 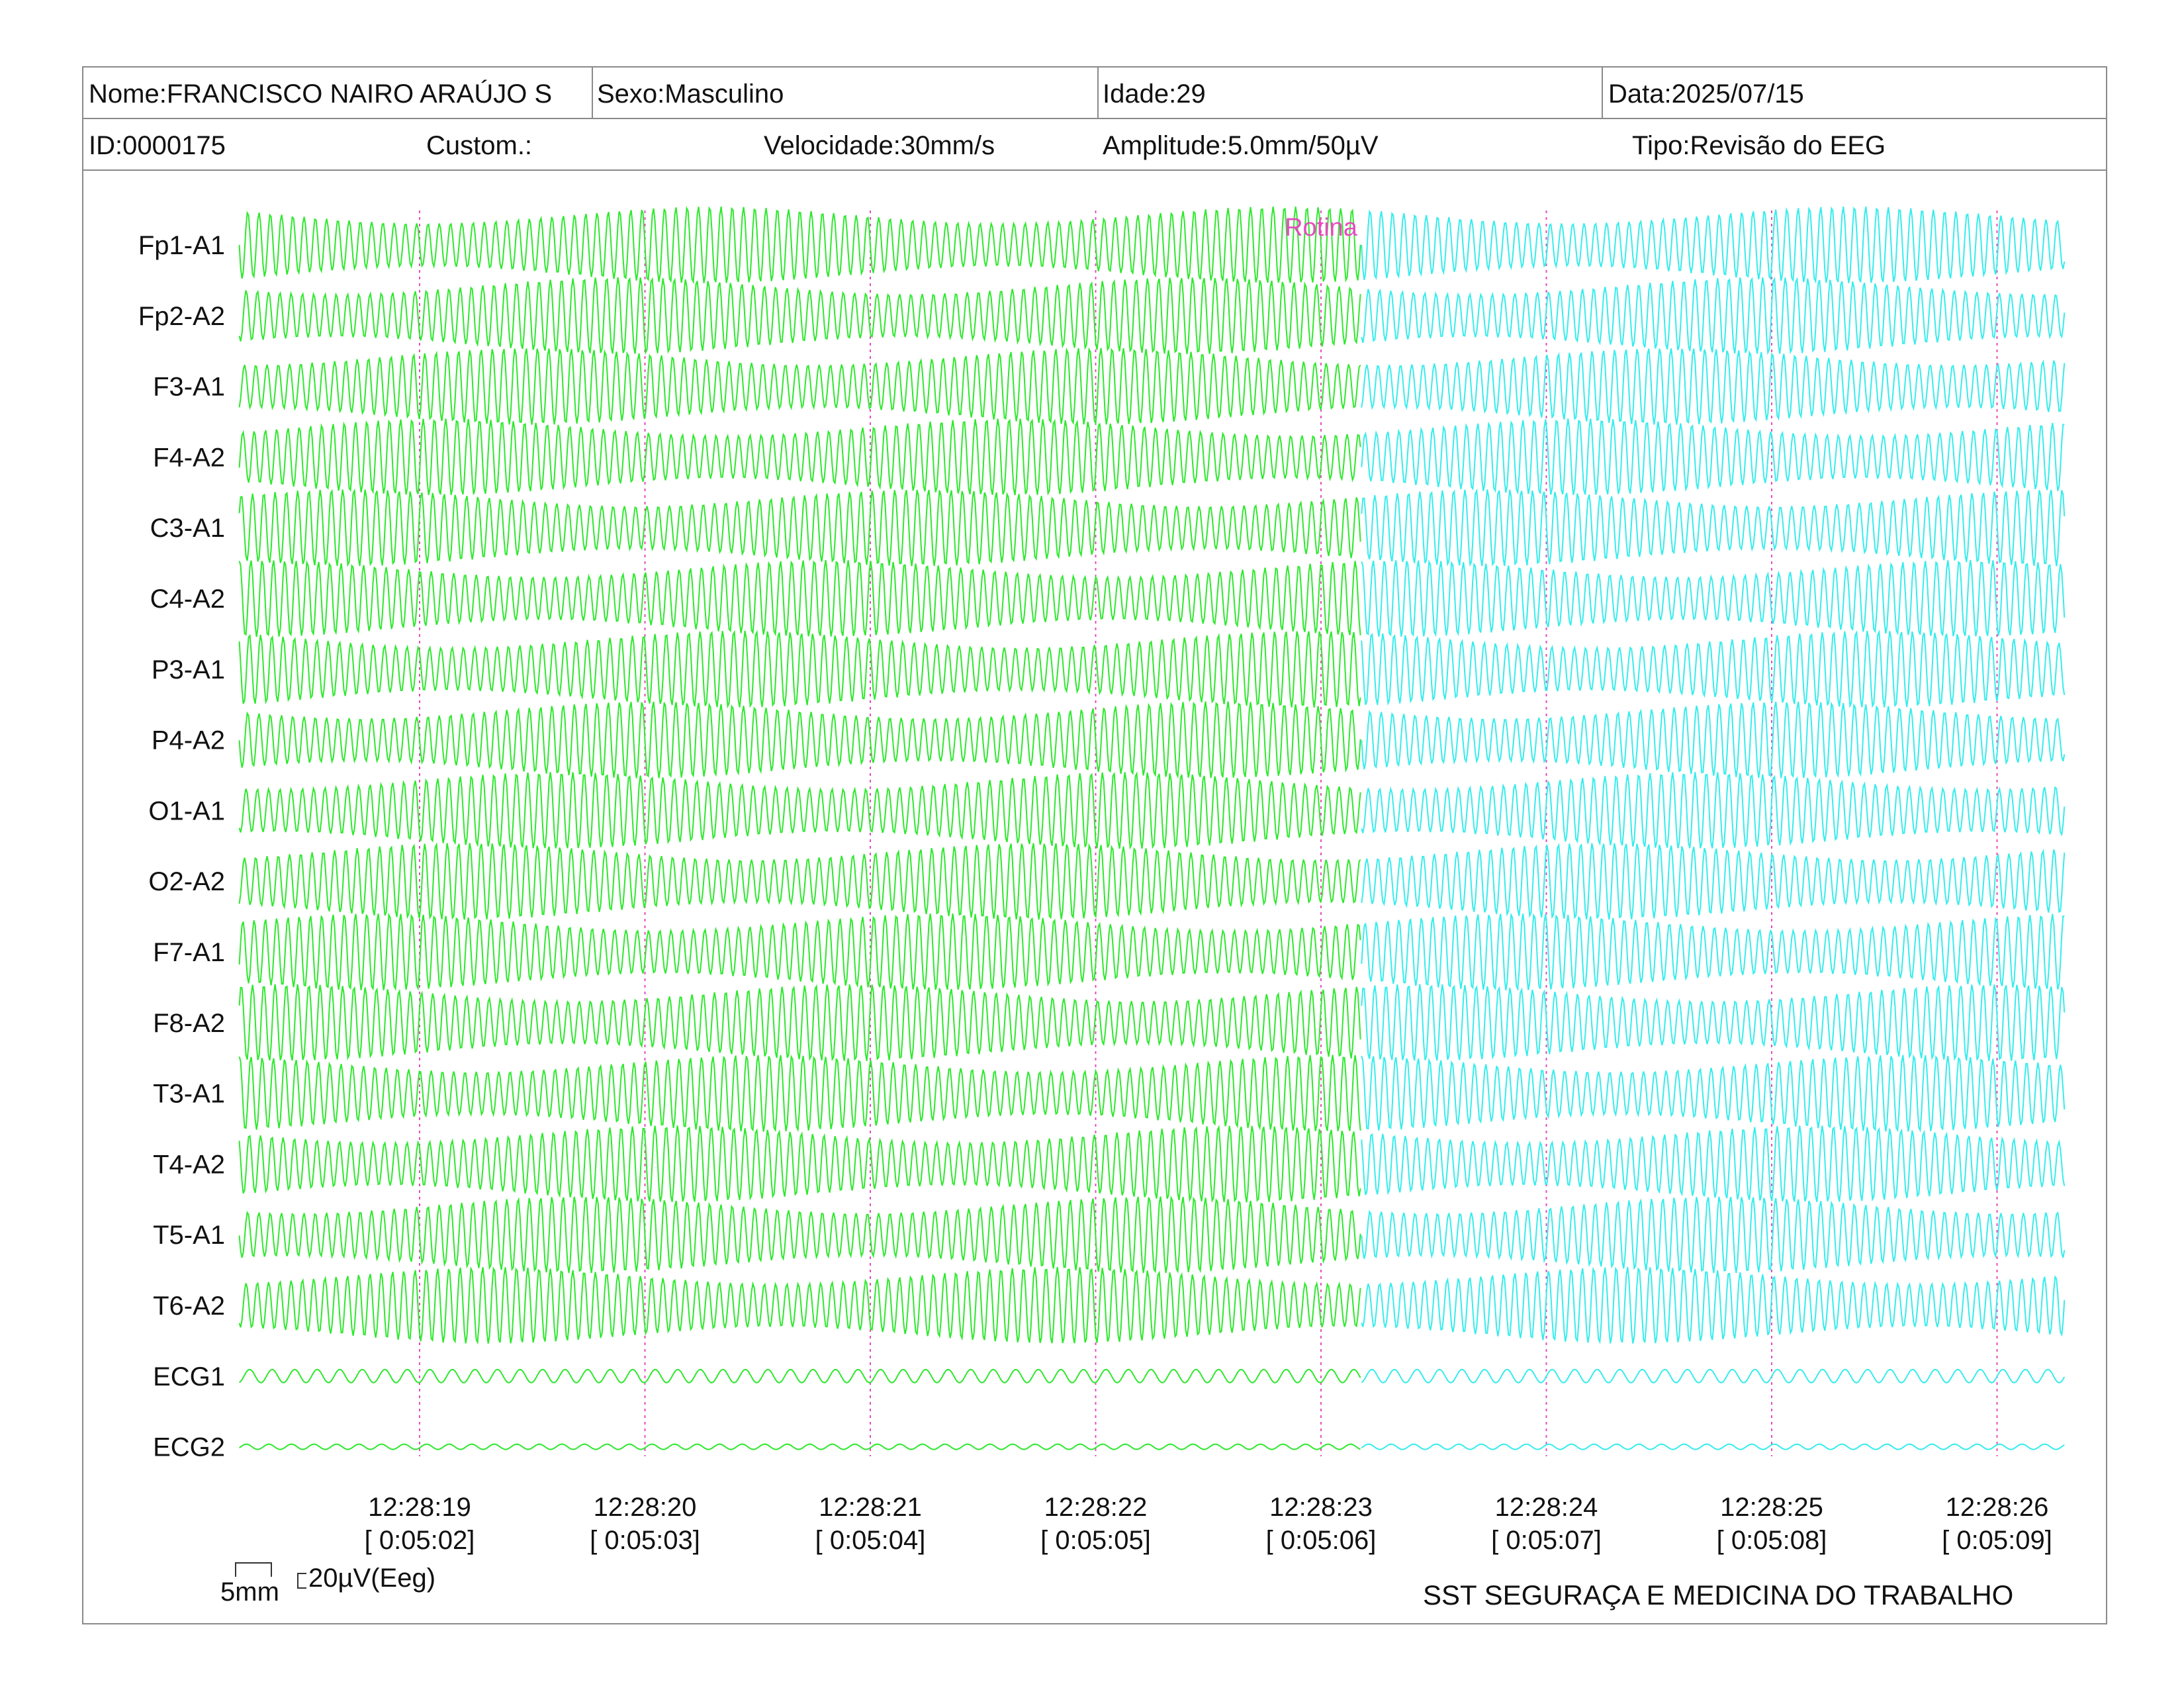 What do you see at coordinates (1713, 1305) in the screenshot?
I see `trace-t6-a2-cont` at bounding box center [1713, 1305].